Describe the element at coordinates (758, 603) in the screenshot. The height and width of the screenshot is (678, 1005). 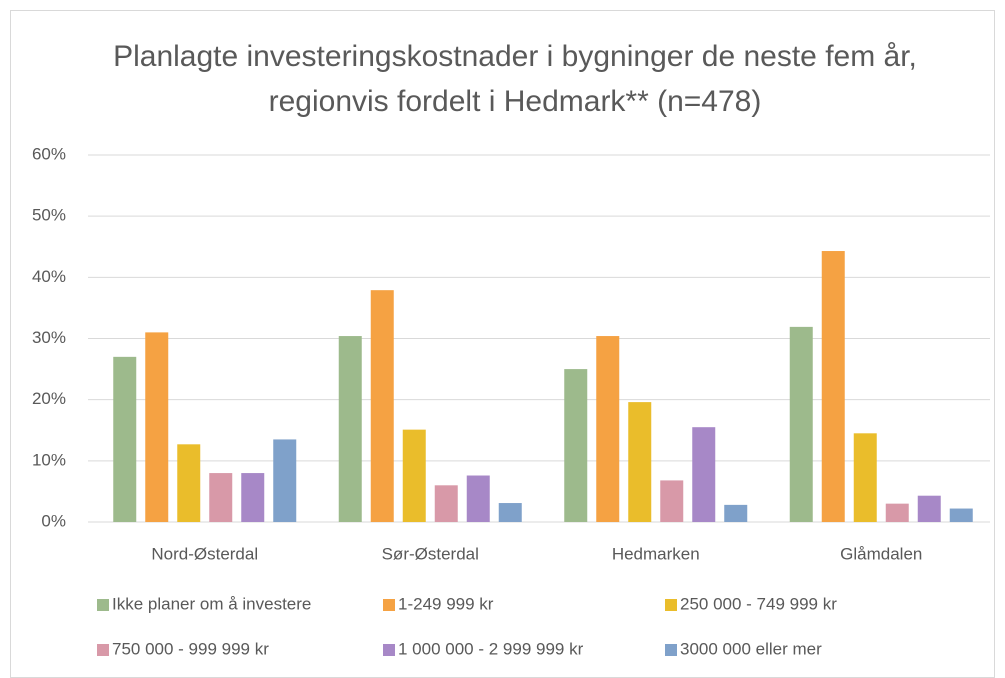
I see `legend-label: 250 000 - 749 999 kr` at that location.